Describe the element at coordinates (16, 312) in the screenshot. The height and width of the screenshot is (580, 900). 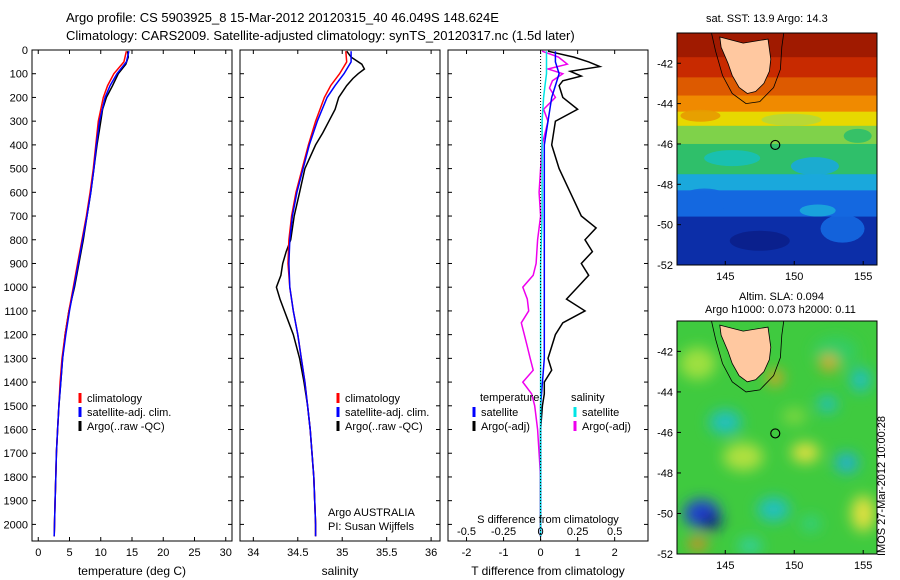
I see `y-tick-label: 1100` at that location.